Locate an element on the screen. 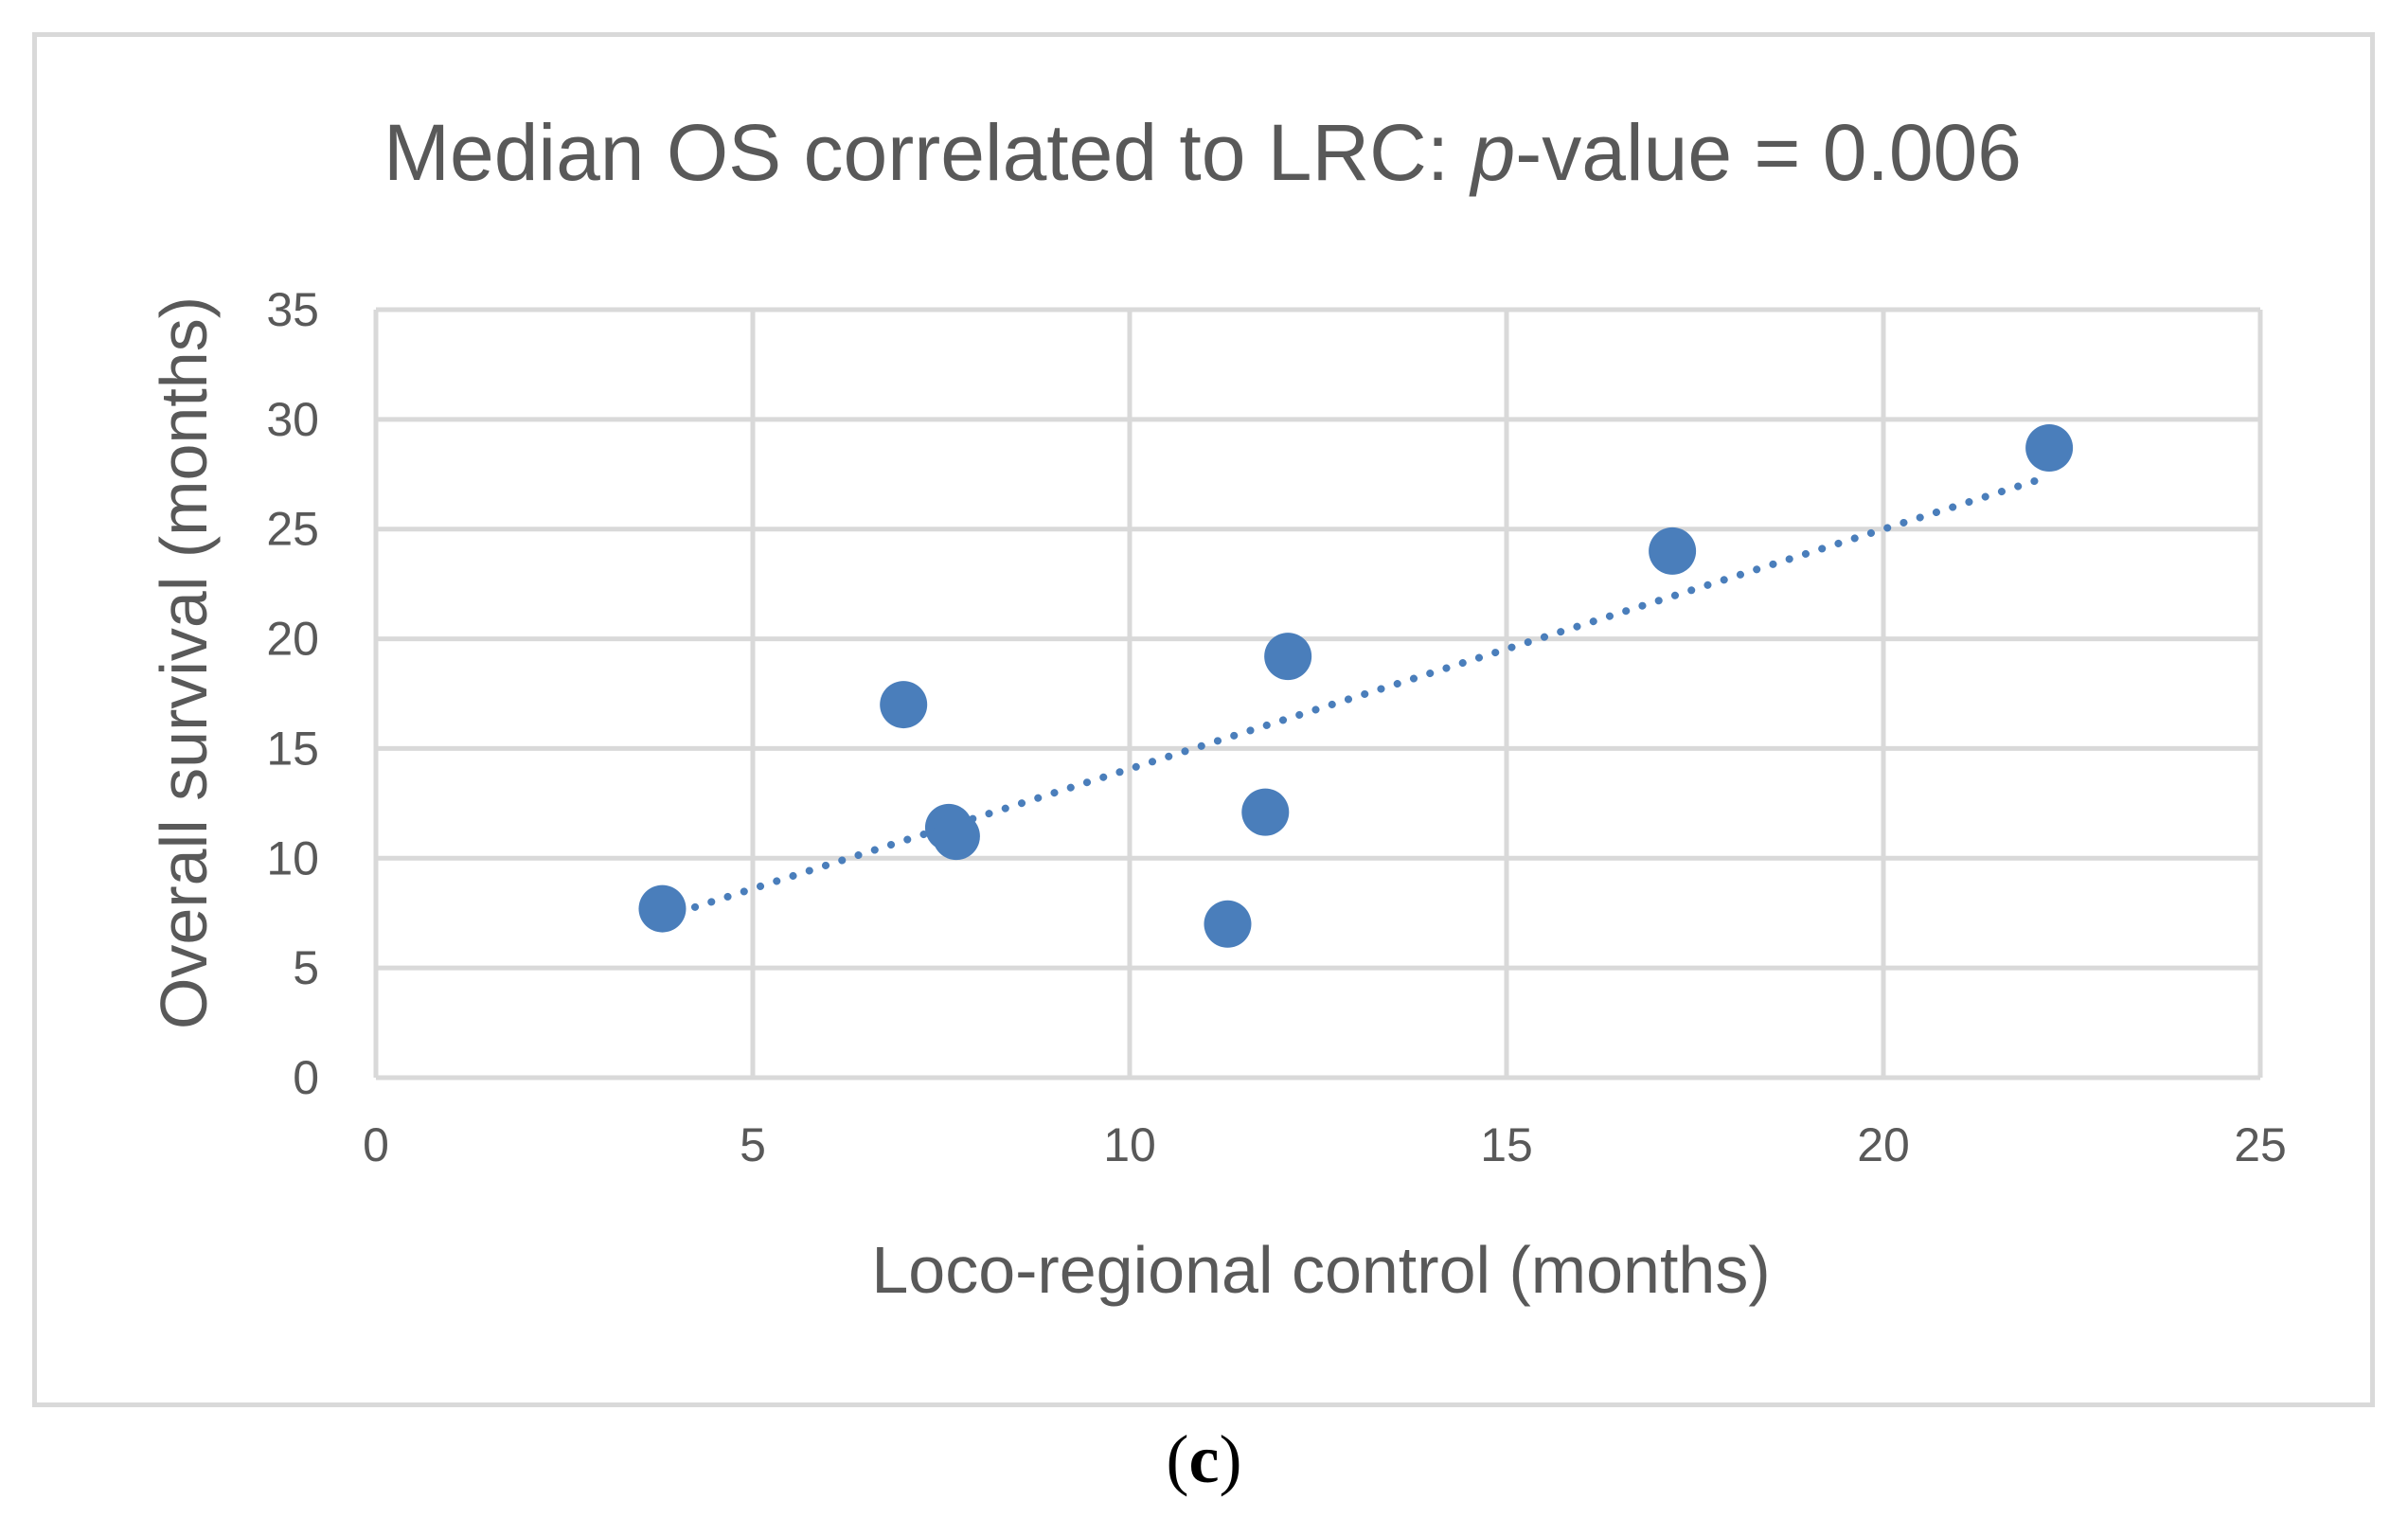 The width and height of the screenshot is (2408, 1536). chart-title-italic: p is located at coordinates (1492, 152).